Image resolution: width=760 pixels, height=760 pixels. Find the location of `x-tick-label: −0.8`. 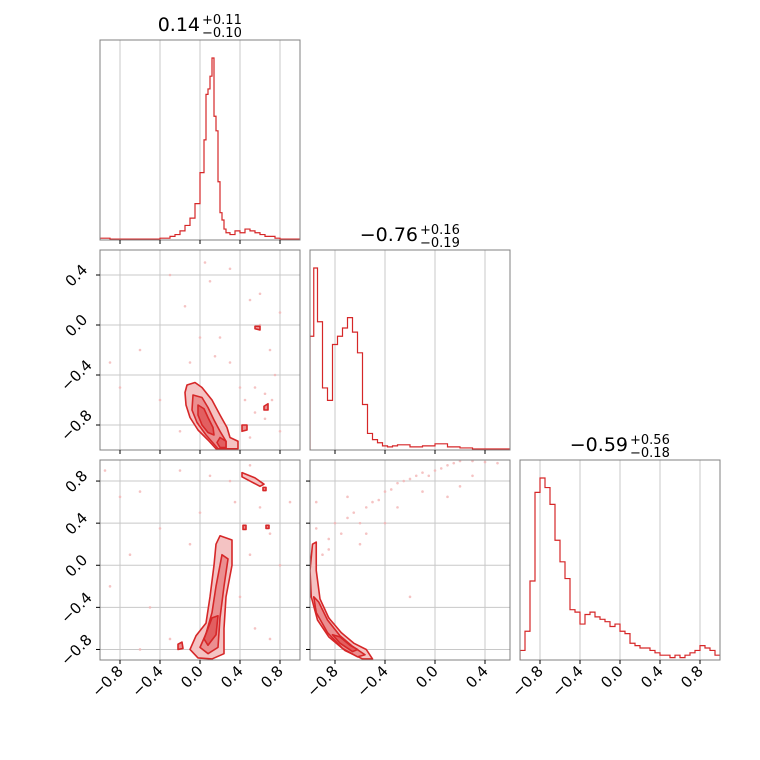

x-tick-label: −0.8 is located at coordinates (107, 681).